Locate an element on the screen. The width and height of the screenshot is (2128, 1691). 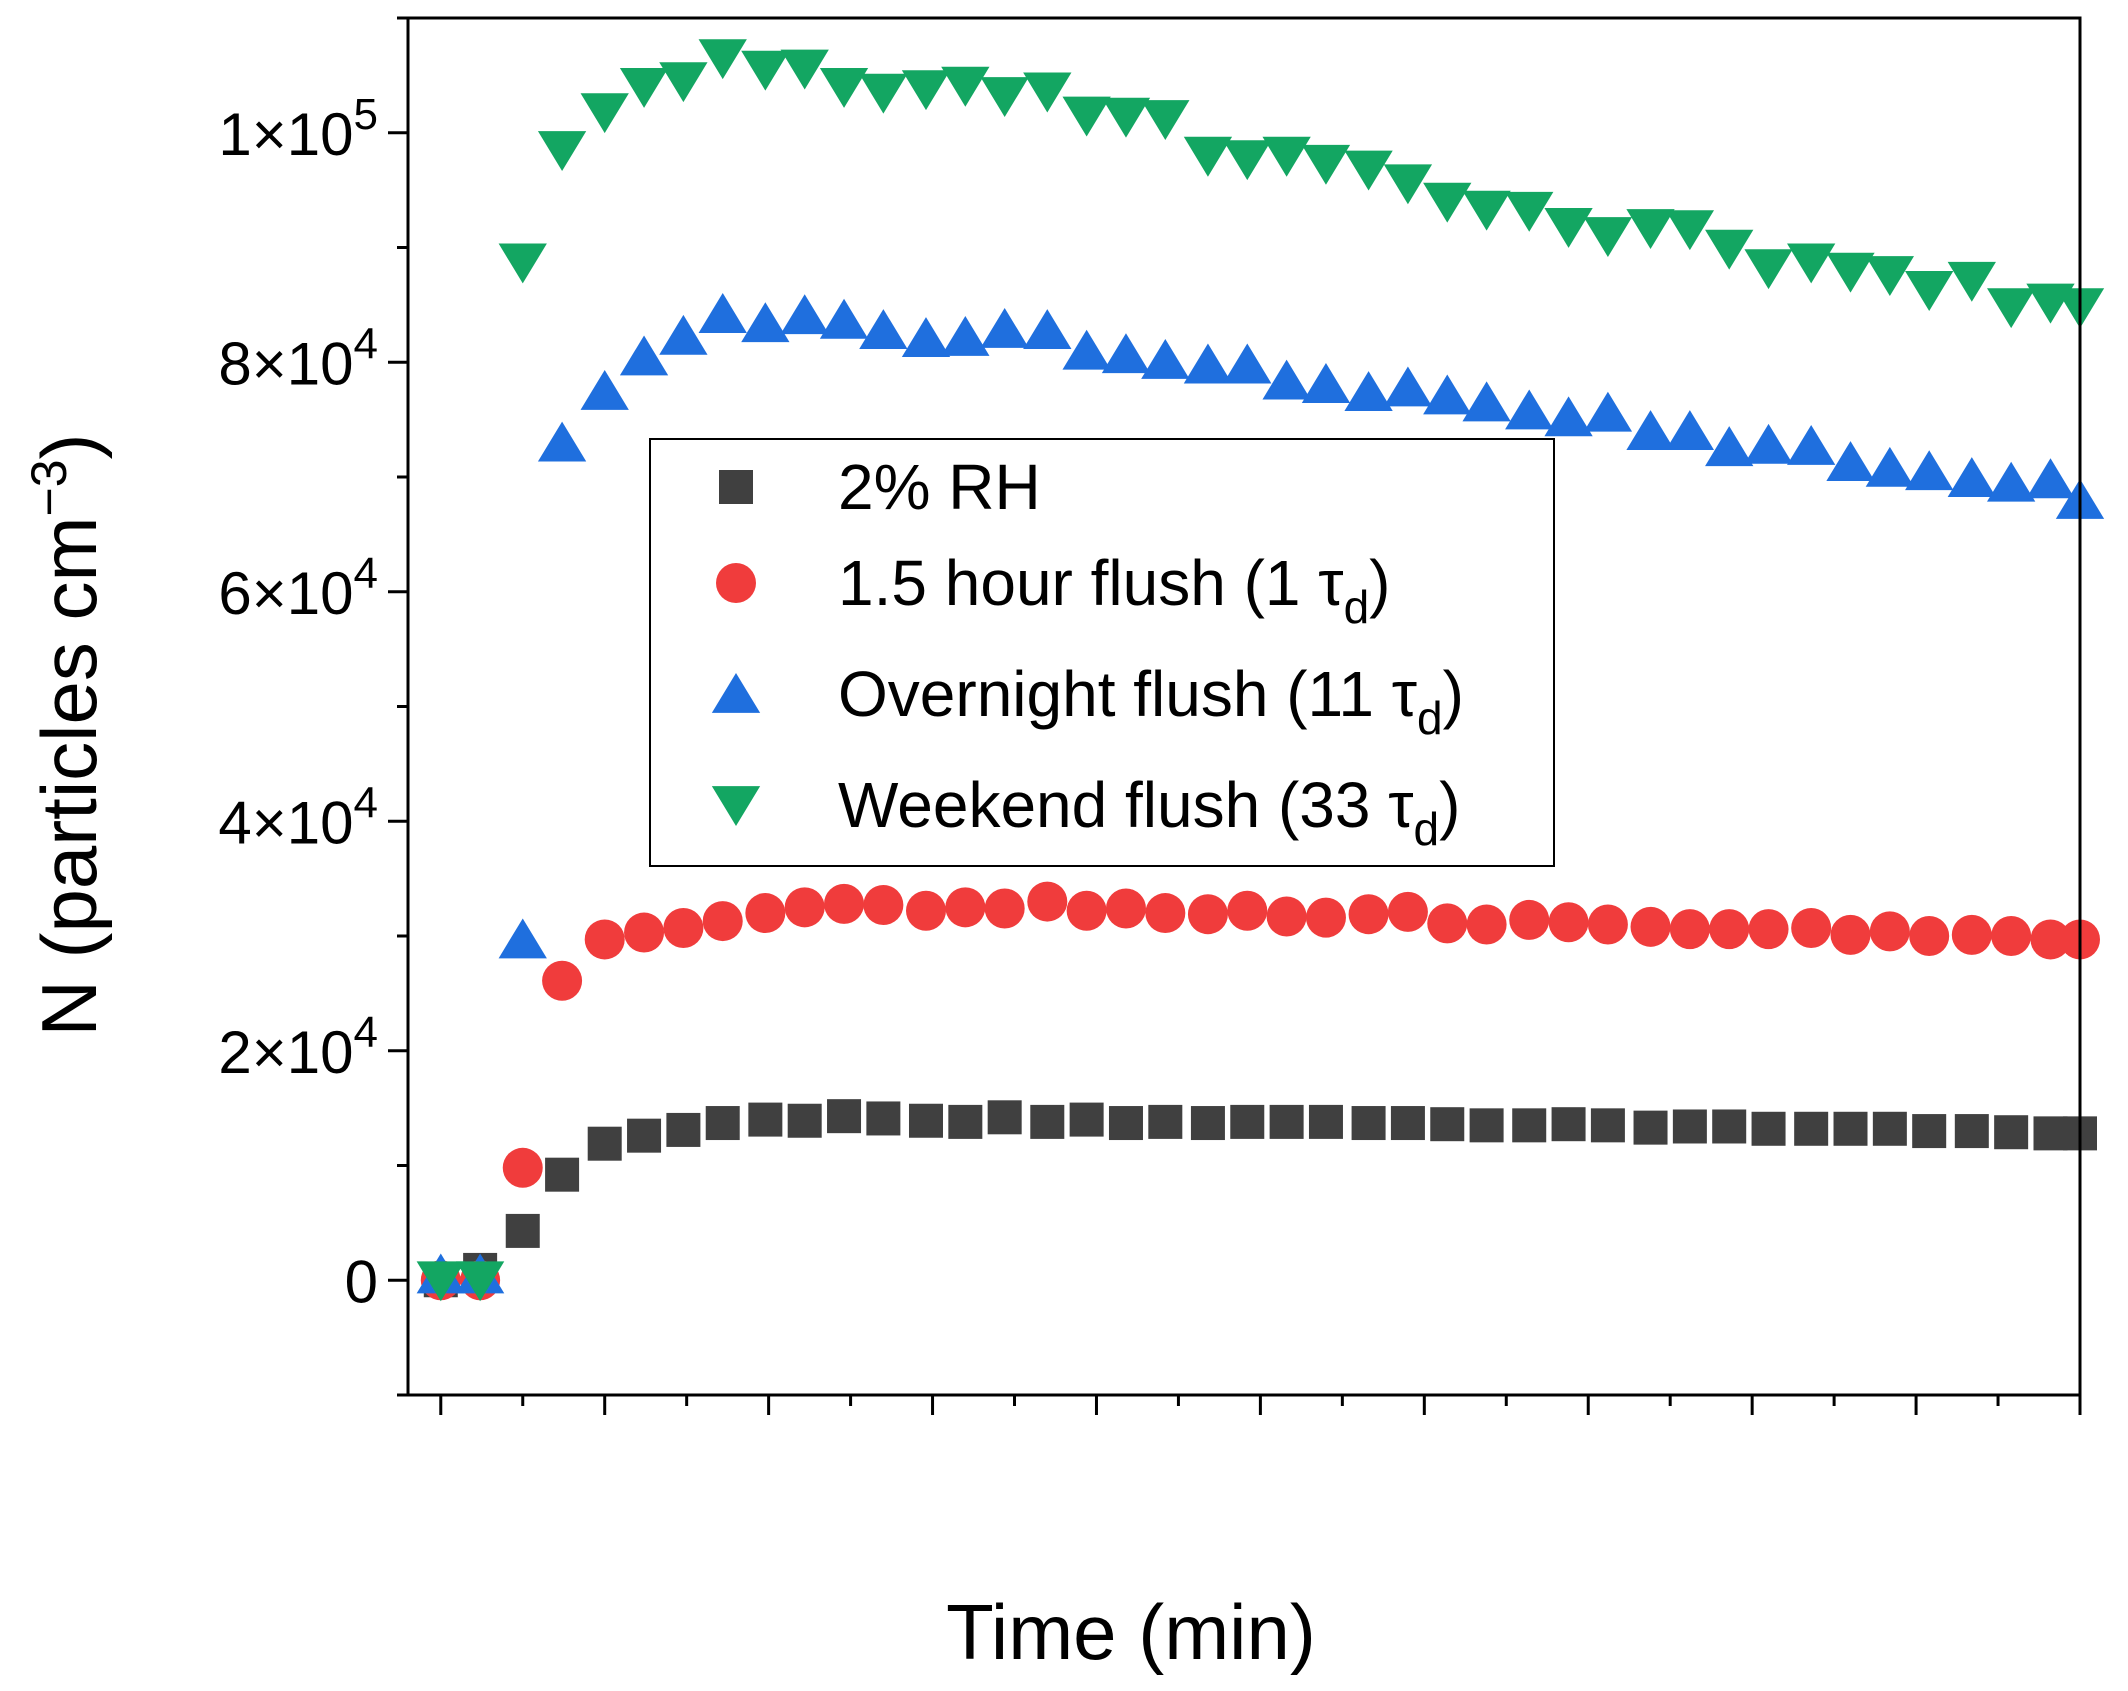
legend-label-subscript: d is located at coordinates (1427, 829).